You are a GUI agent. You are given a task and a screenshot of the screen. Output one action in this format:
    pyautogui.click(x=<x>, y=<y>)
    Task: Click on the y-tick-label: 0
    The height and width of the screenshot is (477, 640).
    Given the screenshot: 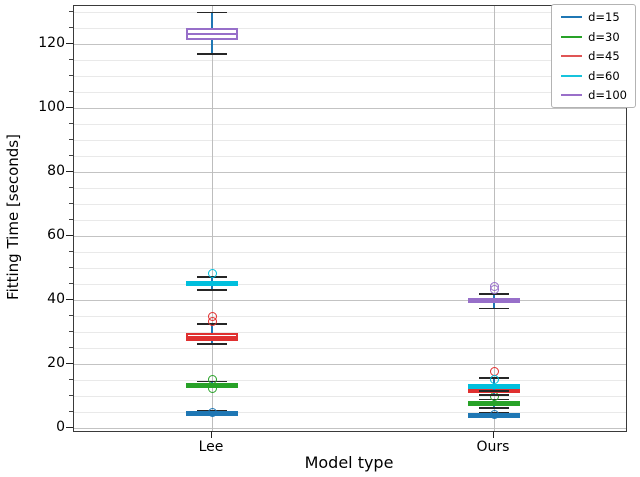 What is the action you would take?
    pyautogui.click(x=60, y=427)
    